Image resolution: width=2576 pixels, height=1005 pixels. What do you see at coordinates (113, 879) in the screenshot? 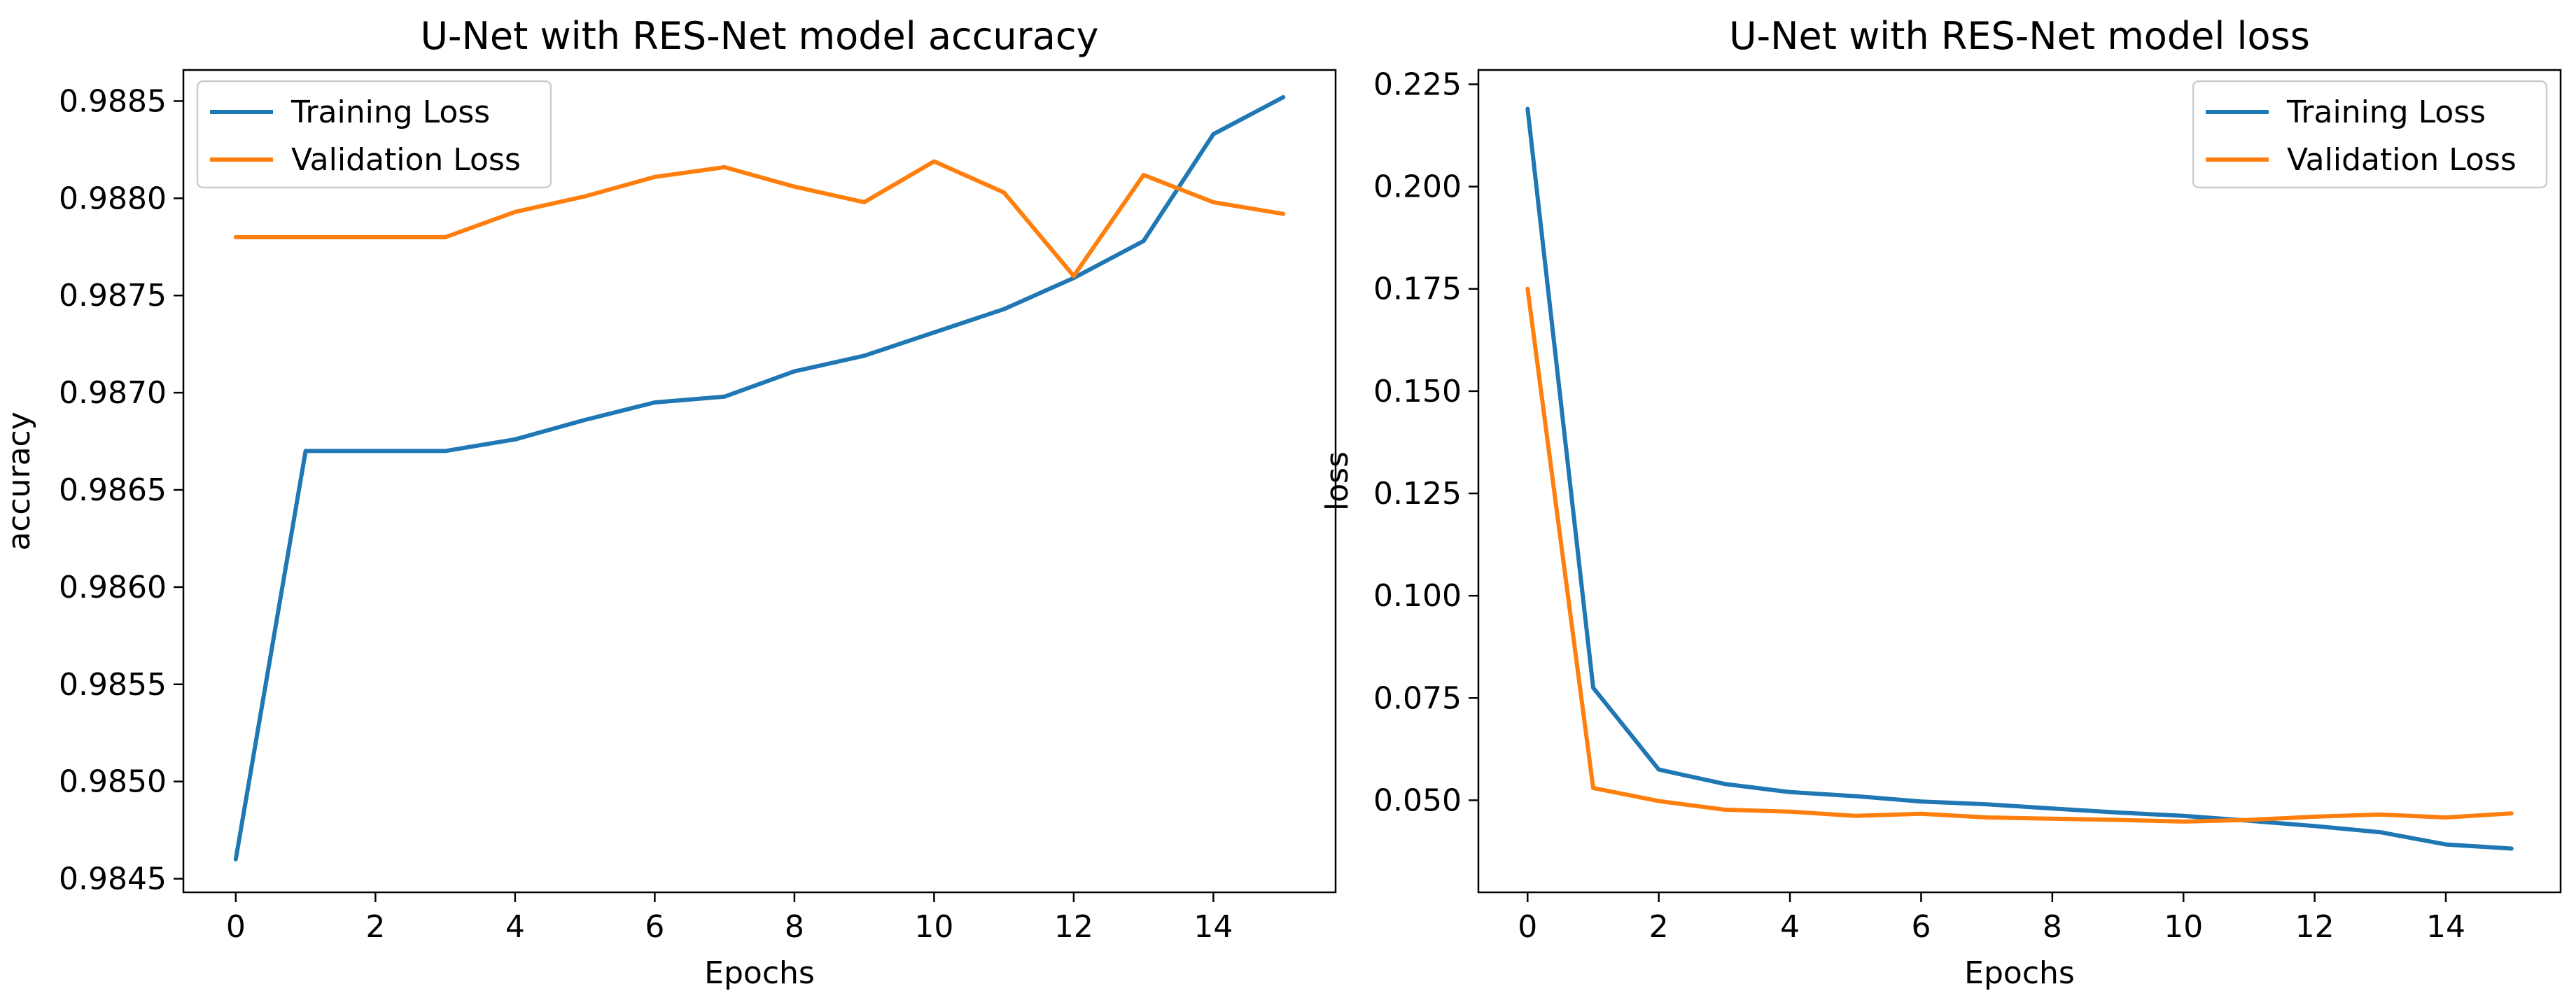
I see `y-tick-label: 0.9845` at bounding box center [113, 879].